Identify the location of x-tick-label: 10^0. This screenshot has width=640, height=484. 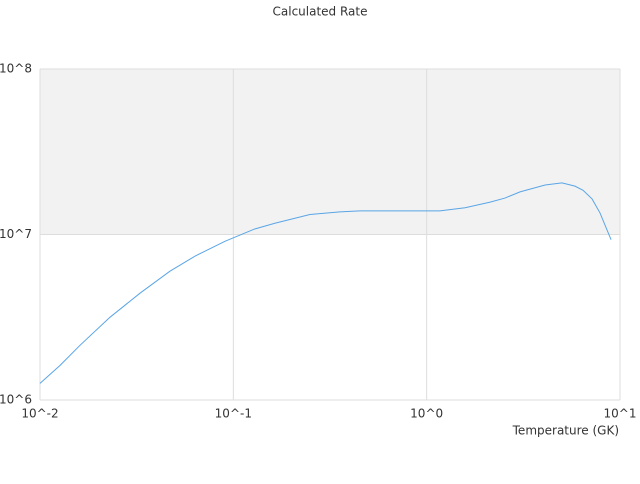
(426, 414).